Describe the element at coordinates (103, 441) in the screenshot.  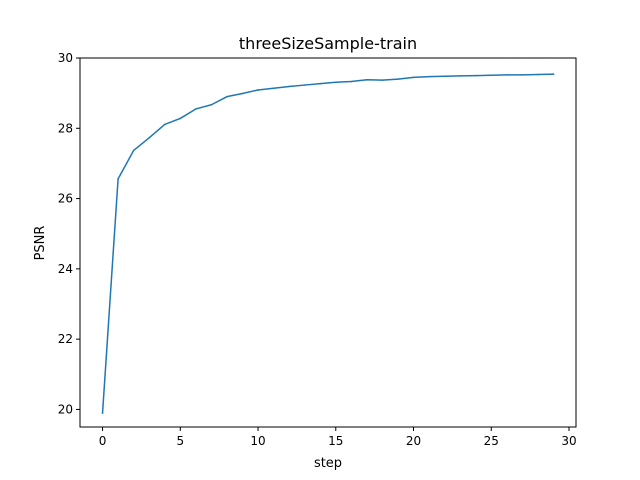
I see `x-tick-label: 0` at that location.